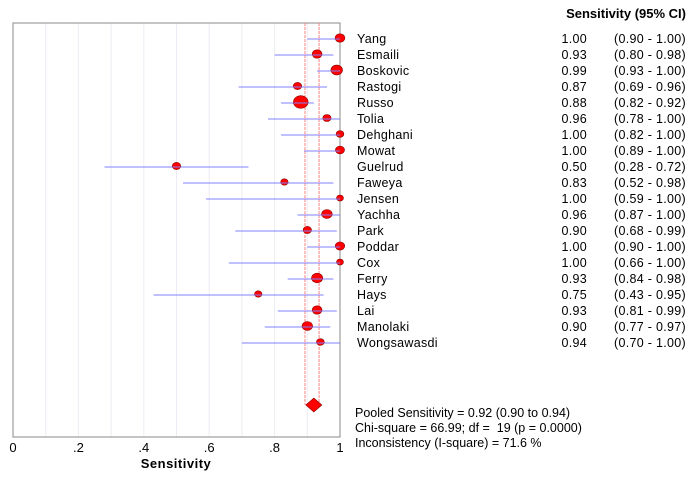 The height and width of the screenshot is (480, 693). Describe the element at coordinates (339, 447) in the screenshot. I see `x-tick-label: 1` at that location.